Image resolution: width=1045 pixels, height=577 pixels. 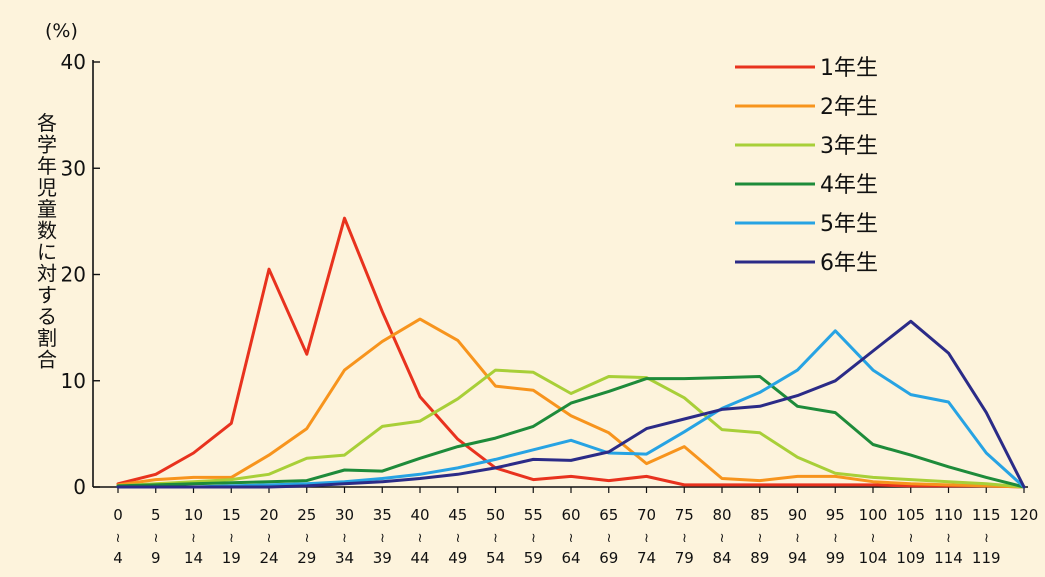 What do you see at coordinates (118, 558) in the screenshot?
I see `x-tick-label-end: 4` at bounding box center [118, 558].